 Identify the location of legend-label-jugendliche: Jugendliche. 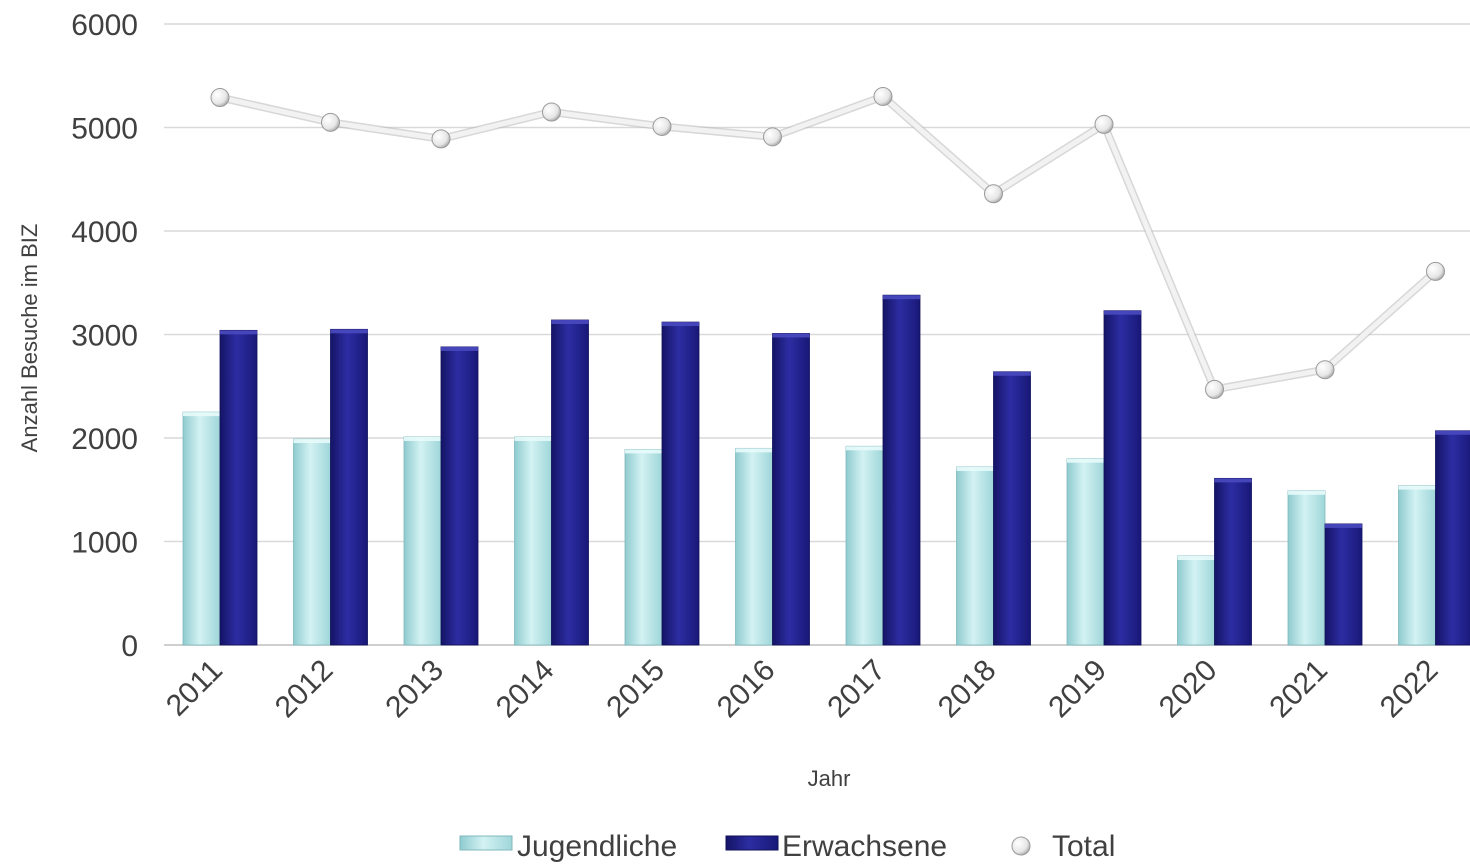
(597, 846).